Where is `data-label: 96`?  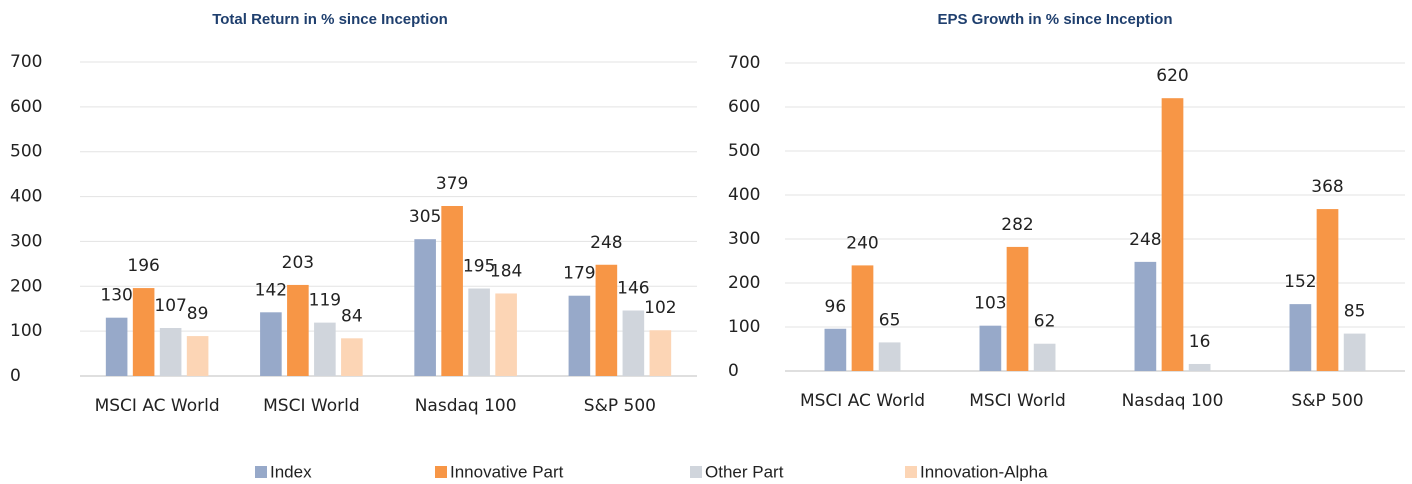 data-label: 96 is located at coordinates (836, 307).